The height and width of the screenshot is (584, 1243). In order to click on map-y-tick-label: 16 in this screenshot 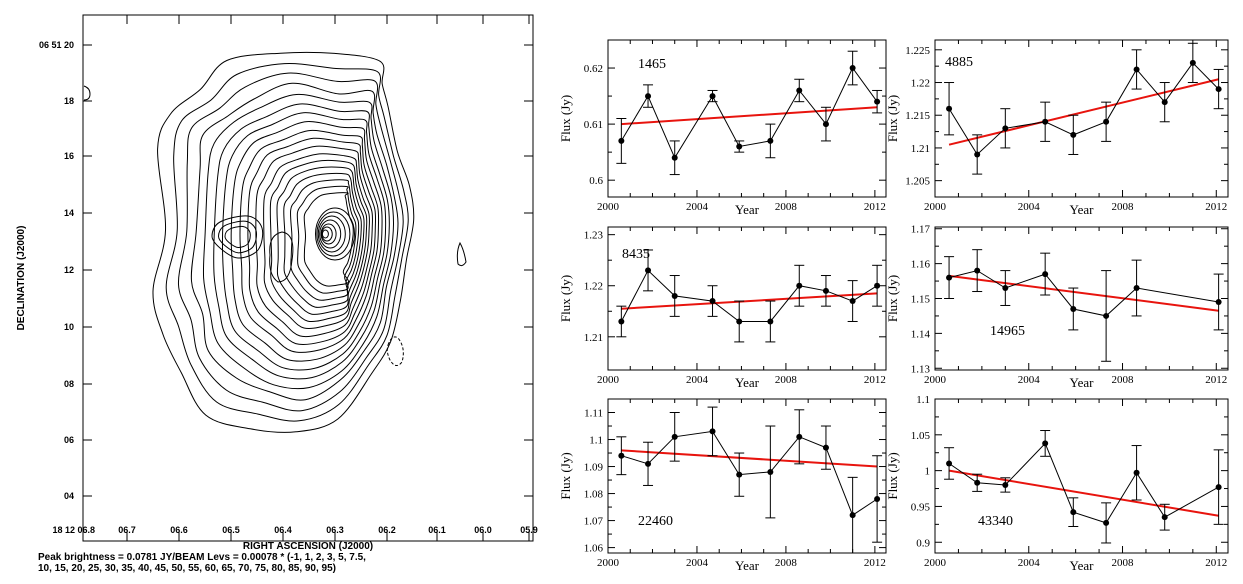, I will do `click(69, 156)`.